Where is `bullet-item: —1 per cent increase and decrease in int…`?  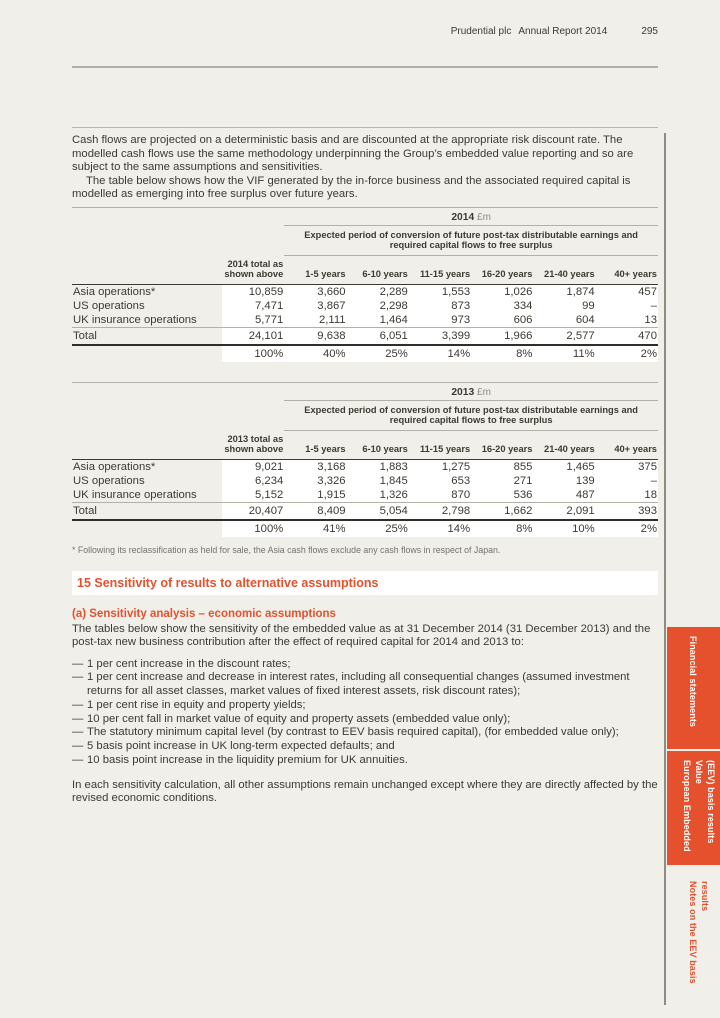
bullet-item: —1 per cent increase and decrease in int… is located at coordinates (365, 685).